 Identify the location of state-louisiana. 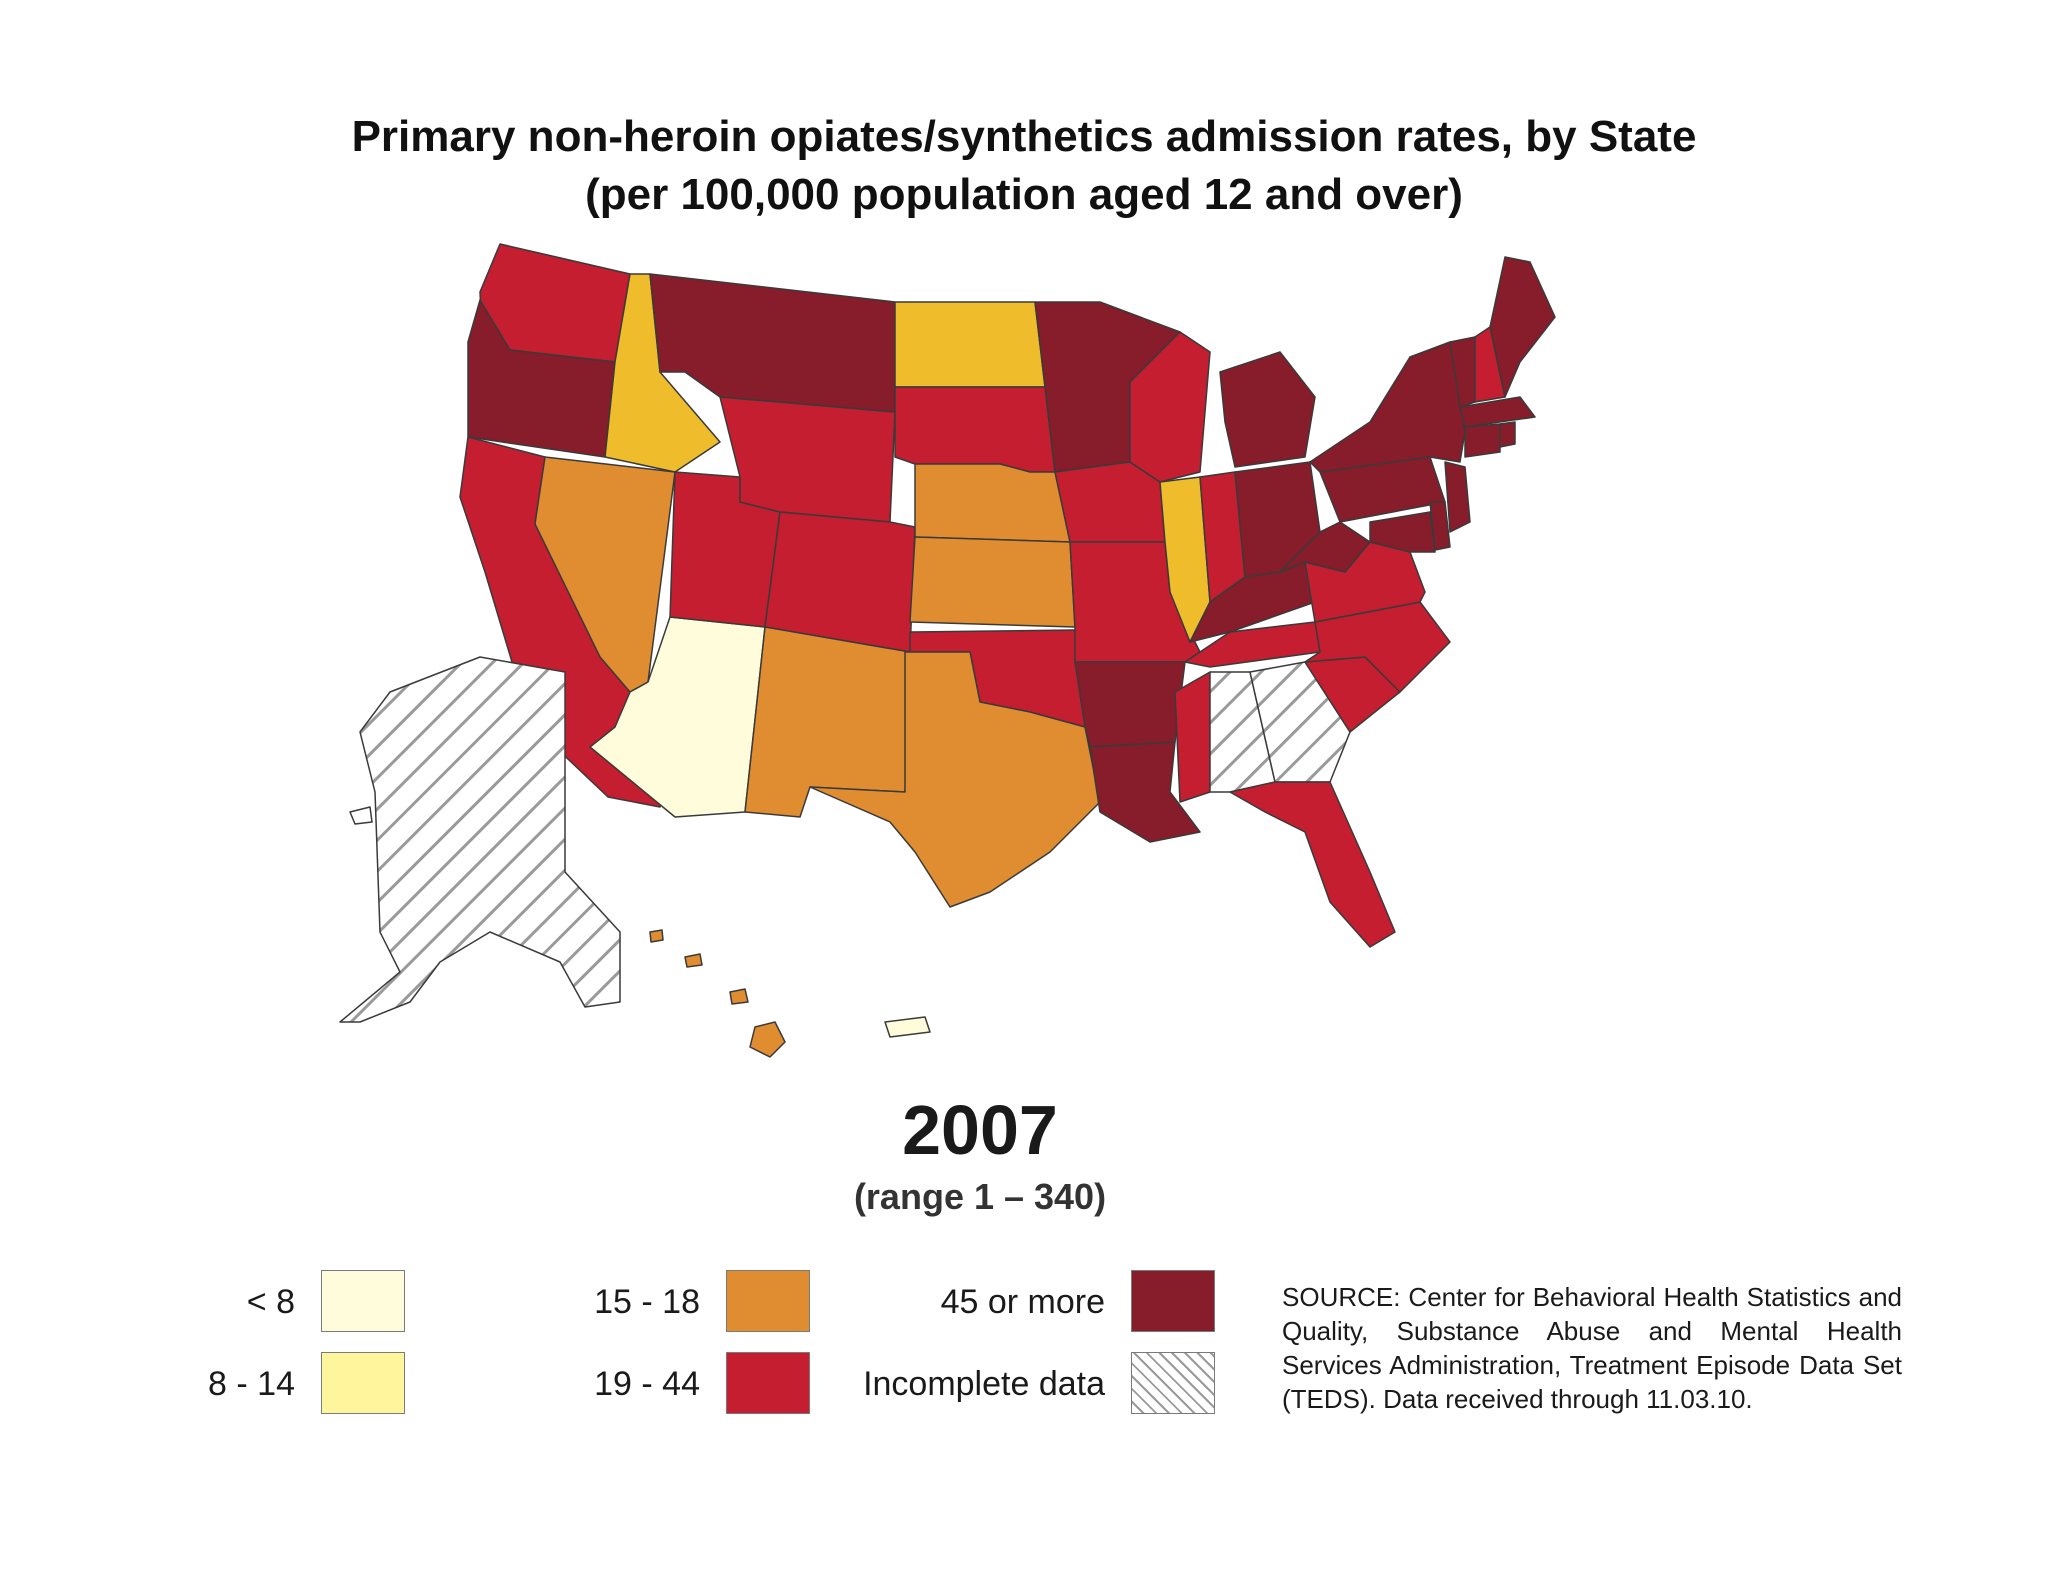
(1145, 792).